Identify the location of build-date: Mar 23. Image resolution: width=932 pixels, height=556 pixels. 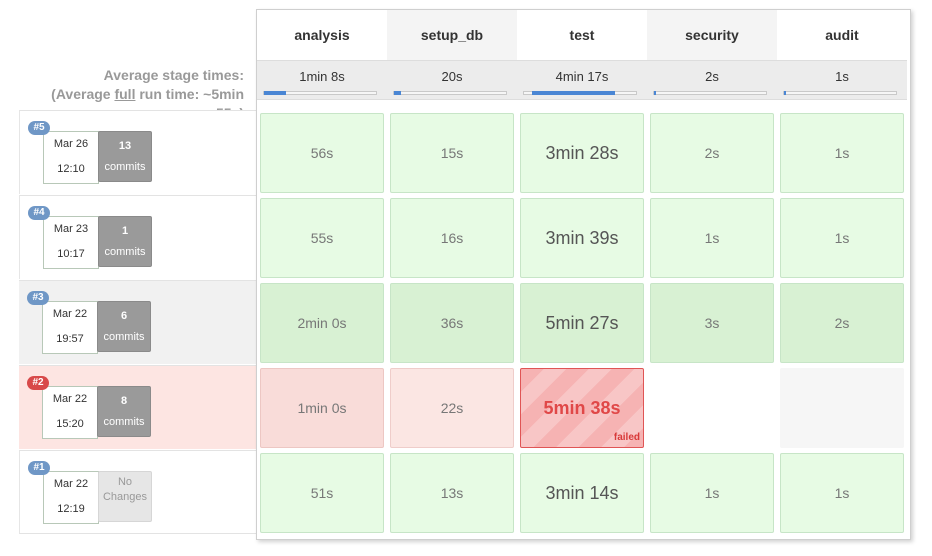
(71, 229).